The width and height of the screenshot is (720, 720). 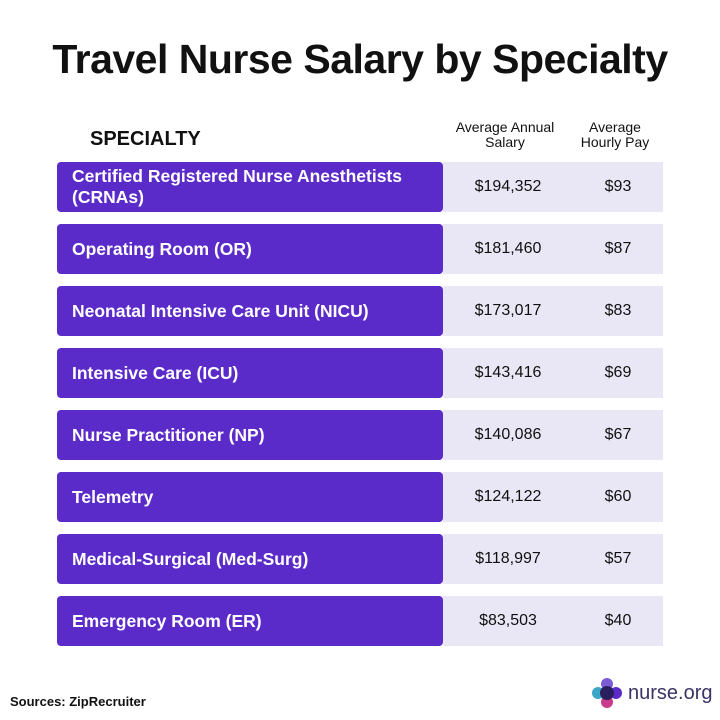 What do you see at coordinates (155, 372) in the screenshot?
I see `specialty-label: Intensive Care (ICU)` at bounding box center [155, 372].